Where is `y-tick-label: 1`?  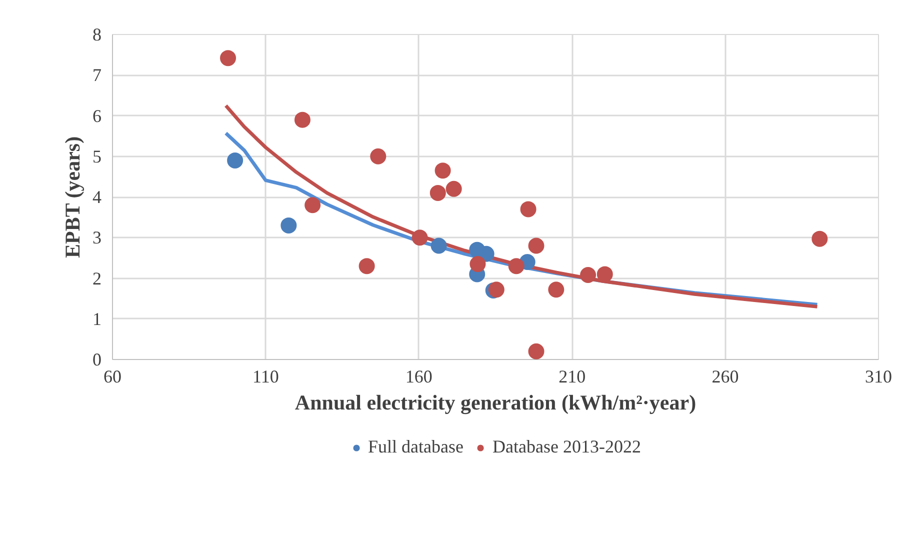
y-tick-label: 1 is located at coordinates (97, 318).